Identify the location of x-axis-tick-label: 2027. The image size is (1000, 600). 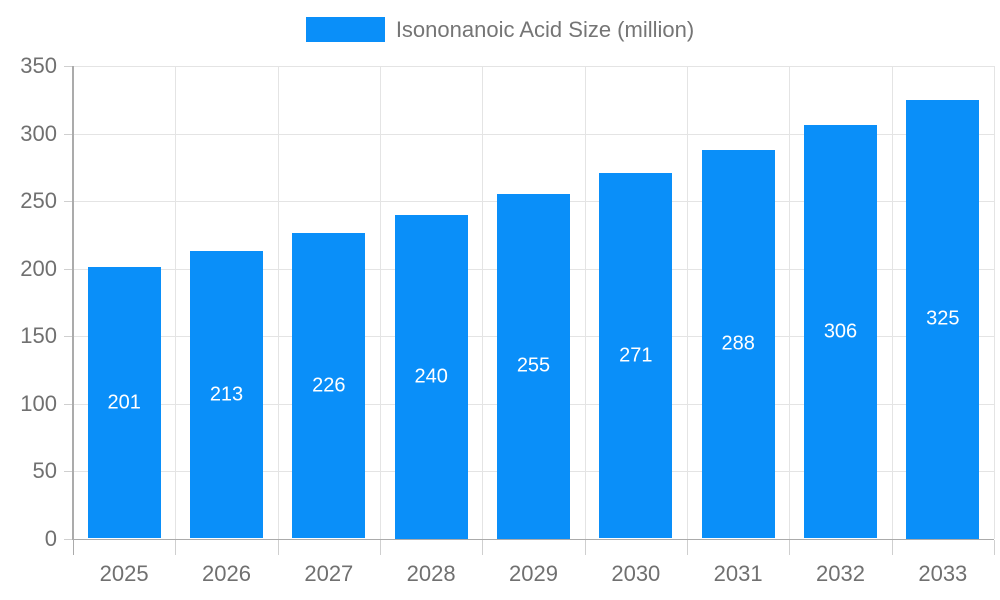
(329, 573).